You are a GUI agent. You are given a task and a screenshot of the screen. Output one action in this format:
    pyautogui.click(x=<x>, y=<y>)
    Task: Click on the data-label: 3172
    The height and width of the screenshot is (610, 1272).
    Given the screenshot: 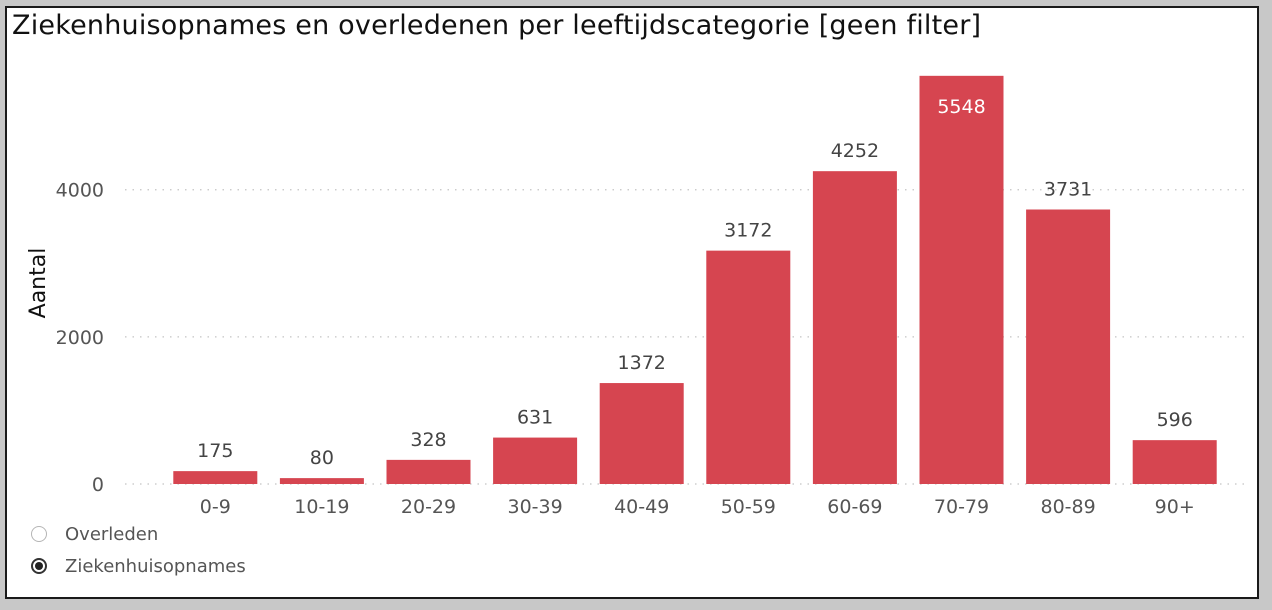 What is the action you would take?
    pyautogui.click(x=748, y=231)
    